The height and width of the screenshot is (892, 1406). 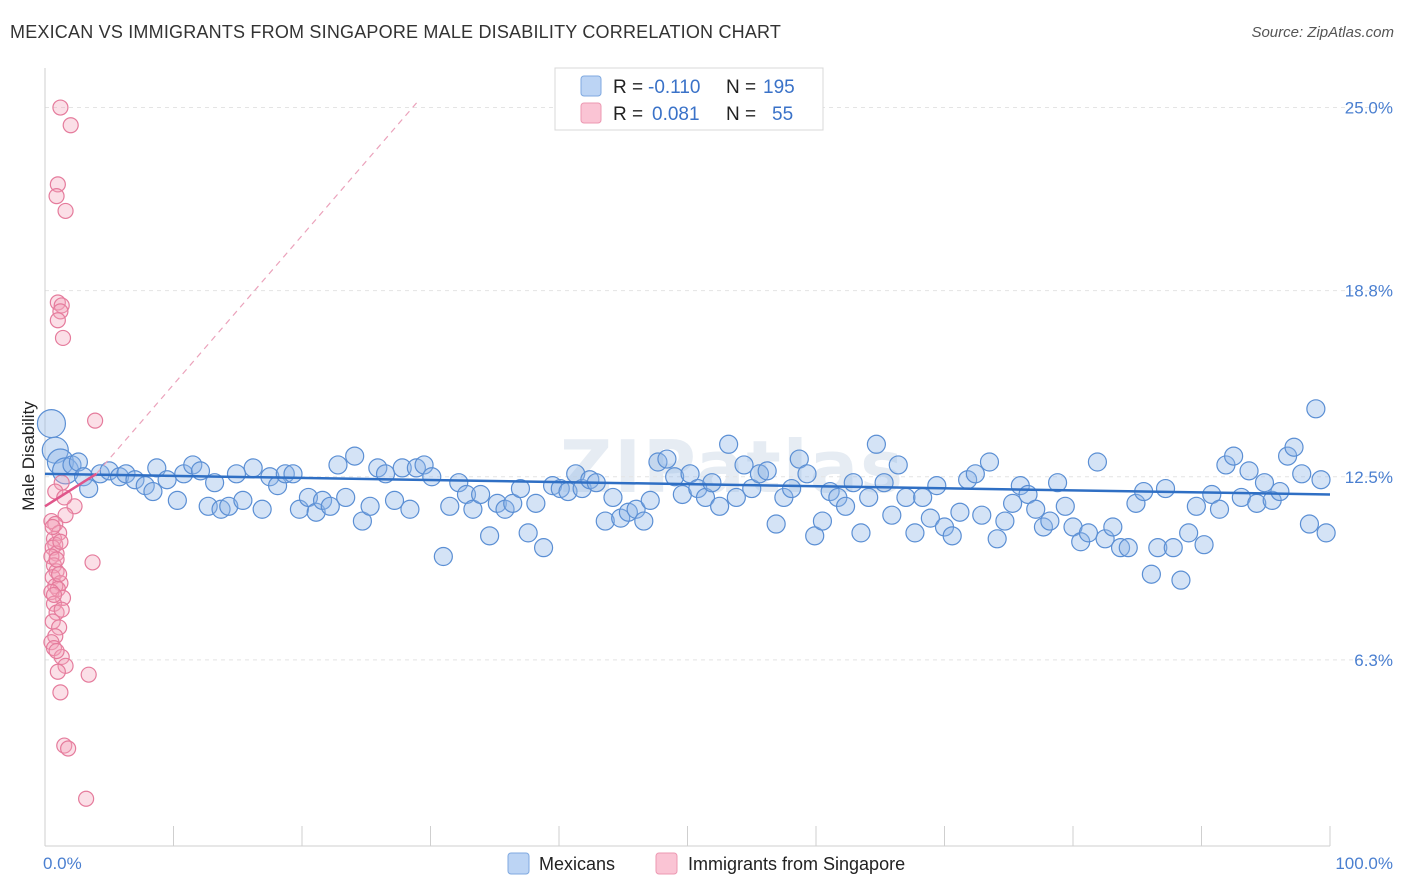 I want to click on trend-line-mexicans, so click(x=687, y=484).